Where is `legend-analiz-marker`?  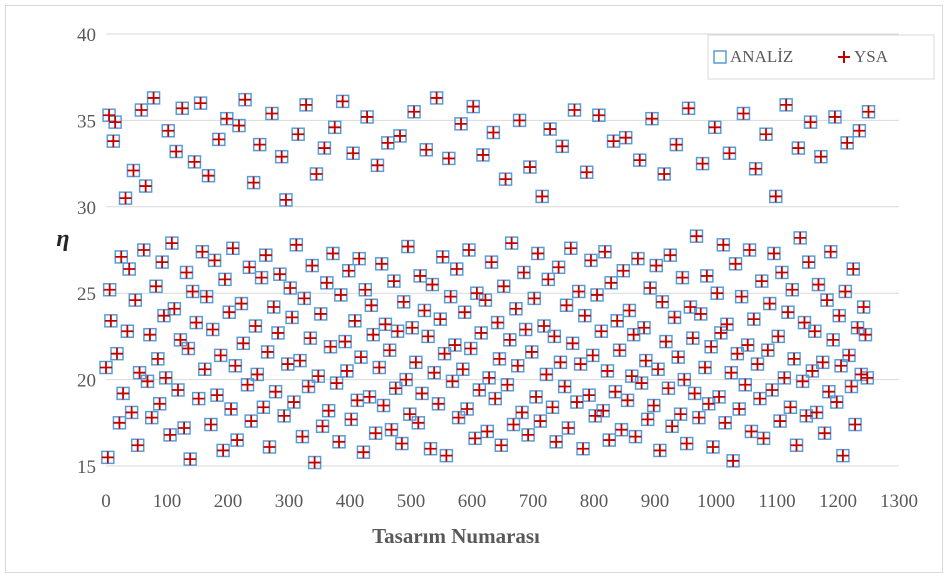
legend-analiz-marker is located at coordinates (720, 57).